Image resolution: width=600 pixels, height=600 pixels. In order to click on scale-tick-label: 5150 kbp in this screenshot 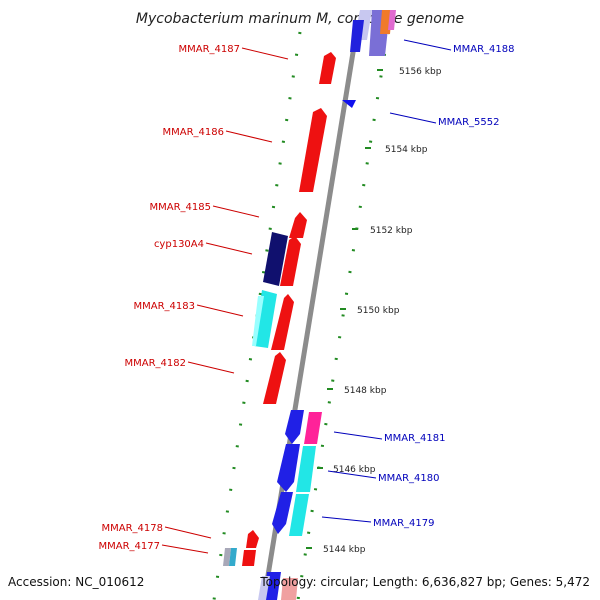, I will do `click(378, 311)`.